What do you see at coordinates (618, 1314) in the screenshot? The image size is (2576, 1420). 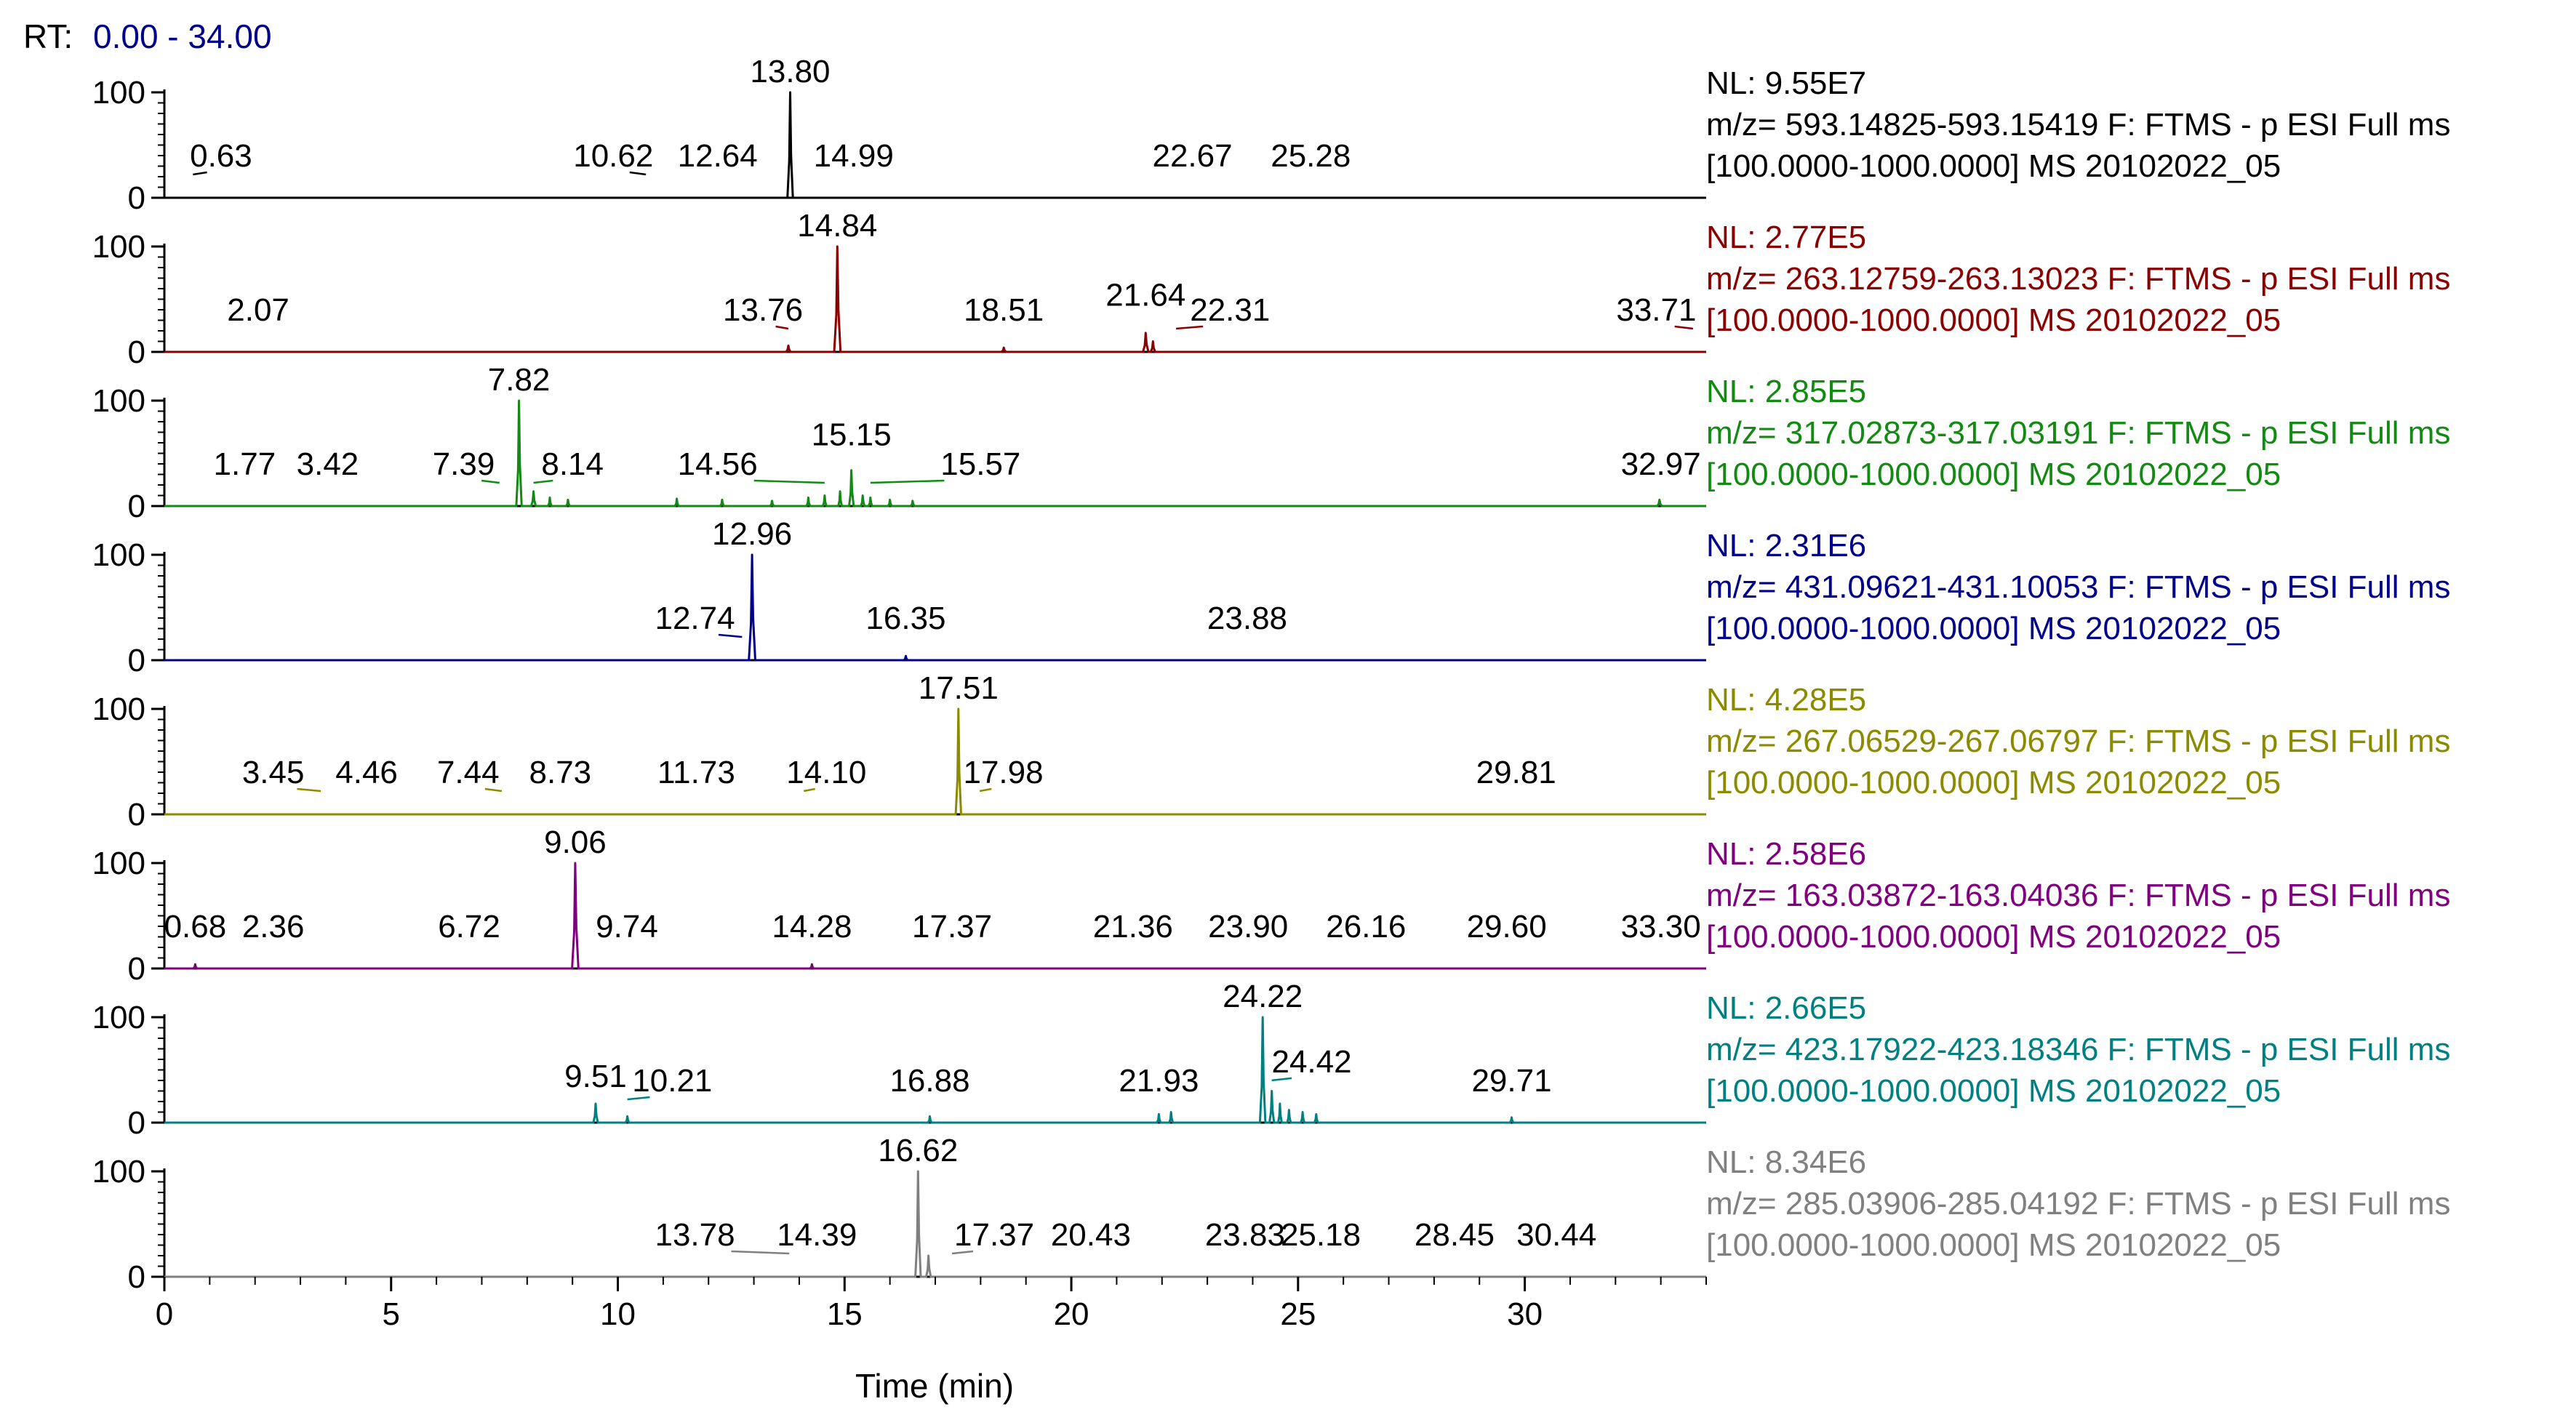 I see `x-tick-label: 10` at bounding box center [618, 1314].